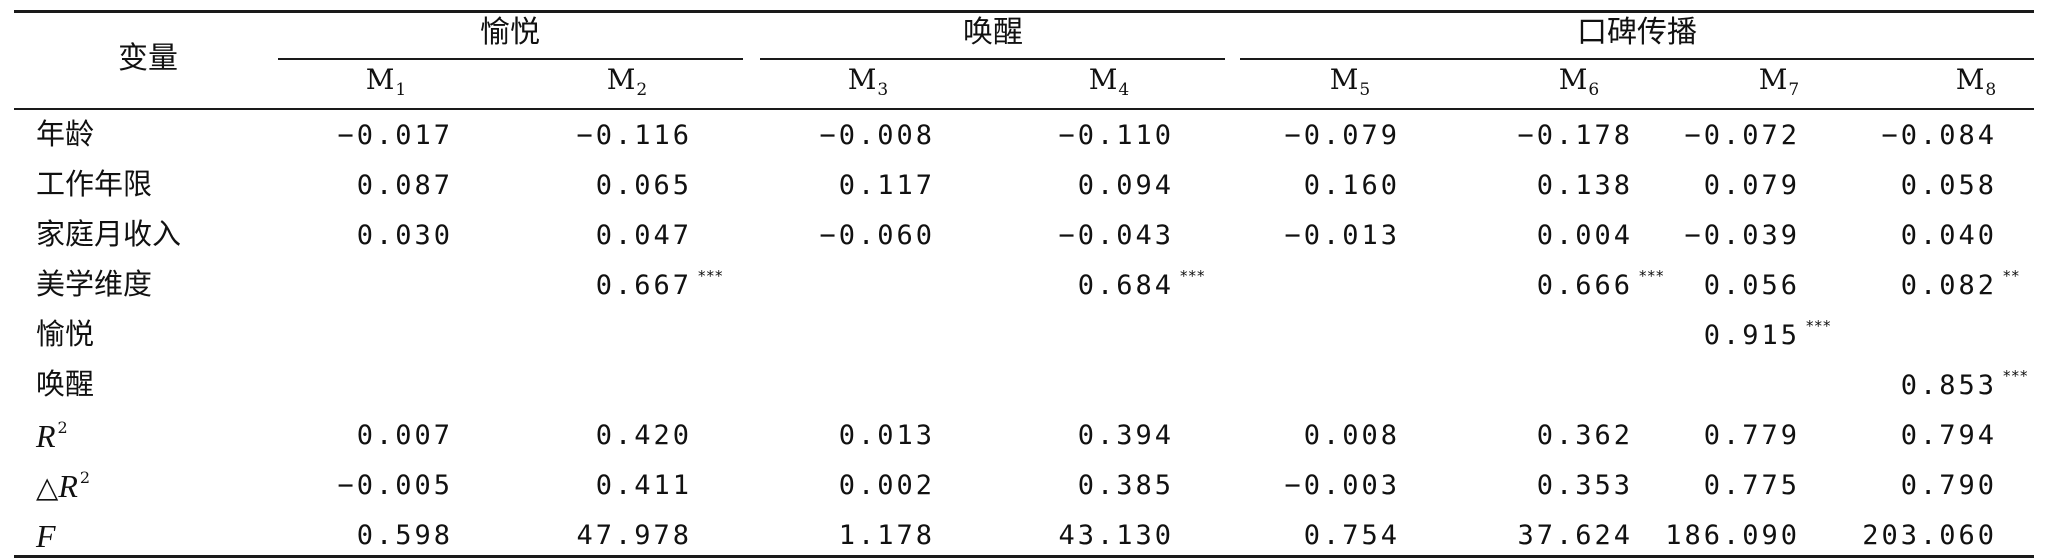 This screenshot has height=560, width=2048. Describe the element at coordinates (886, 535) in the screenshot. I see `table-cell: 1.178` at that location.